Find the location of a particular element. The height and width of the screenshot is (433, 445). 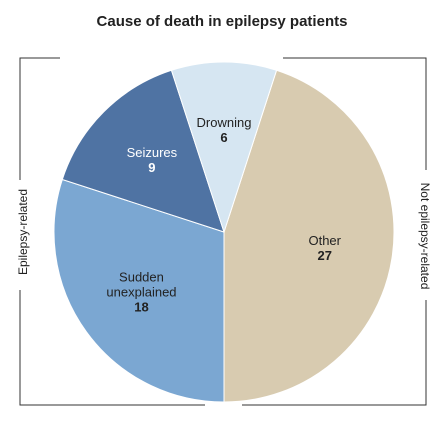

category-label: Other is located at coordinates (324, 240).